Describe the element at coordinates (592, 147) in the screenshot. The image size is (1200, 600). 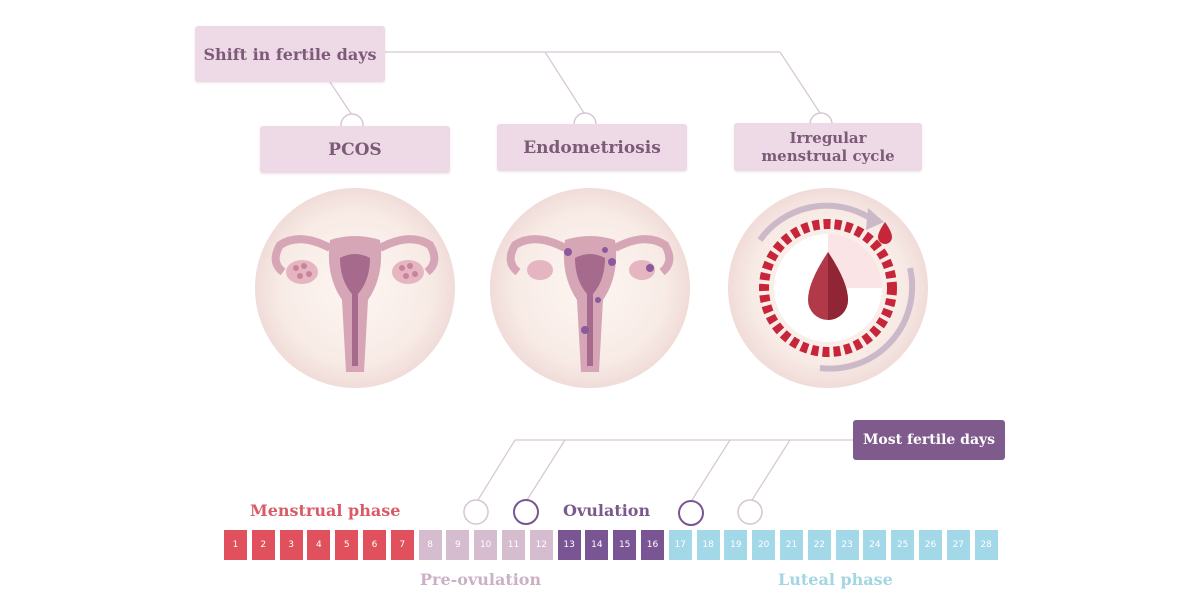
I see `endometriosis-label: Endometriosis` at that location.